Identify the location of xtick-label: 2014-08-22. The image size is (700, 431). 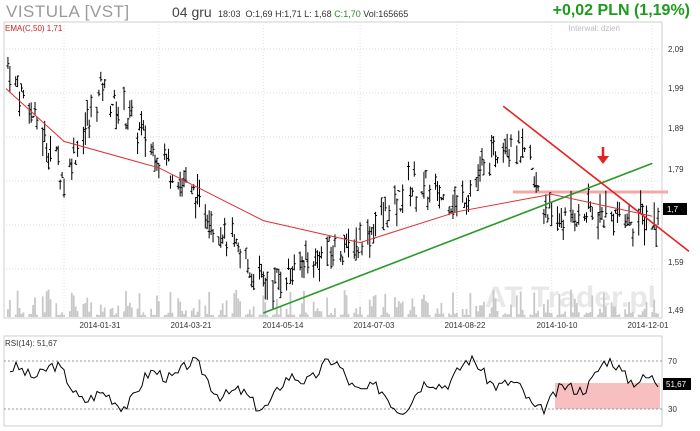
(465, 325).